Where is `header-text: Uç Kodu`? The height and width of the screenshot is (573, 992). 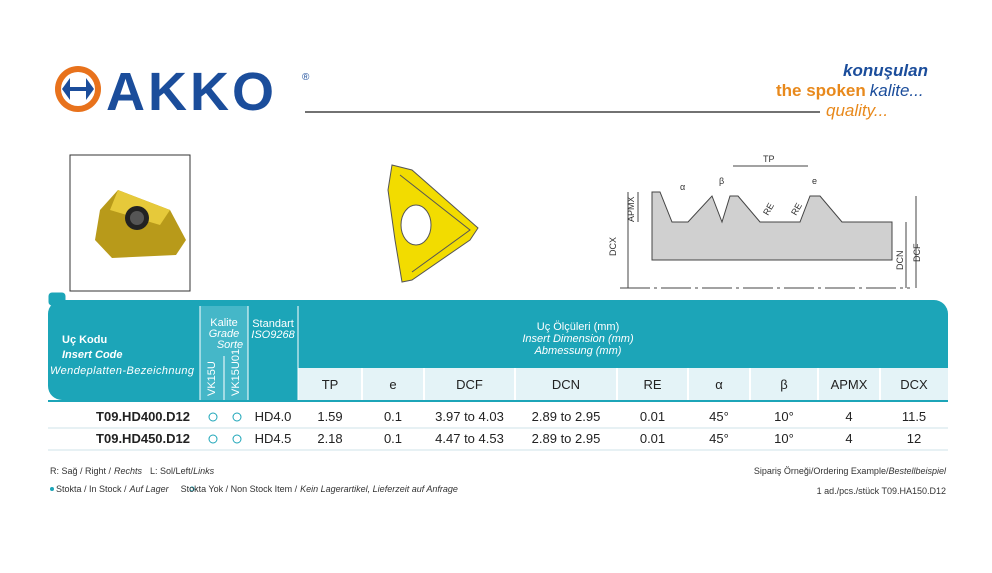 header-text: Uç Kodu is located at coordinates (84, 340).